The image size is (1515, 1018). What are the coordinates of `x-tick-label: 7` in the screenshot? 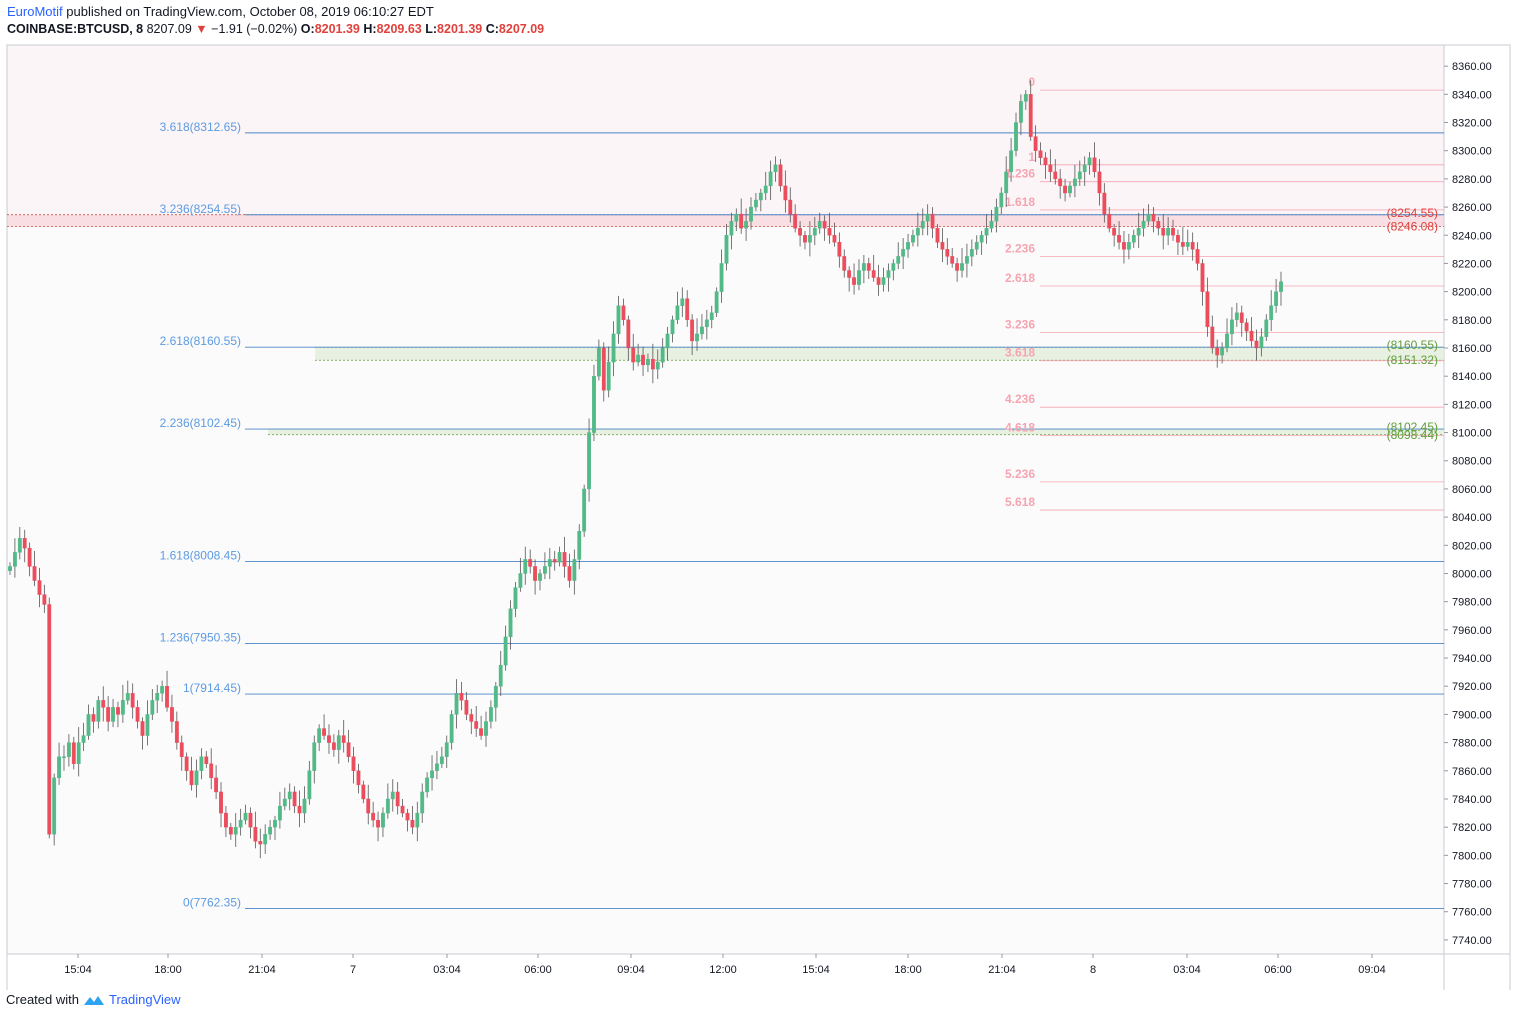 It's located at (353, 970).